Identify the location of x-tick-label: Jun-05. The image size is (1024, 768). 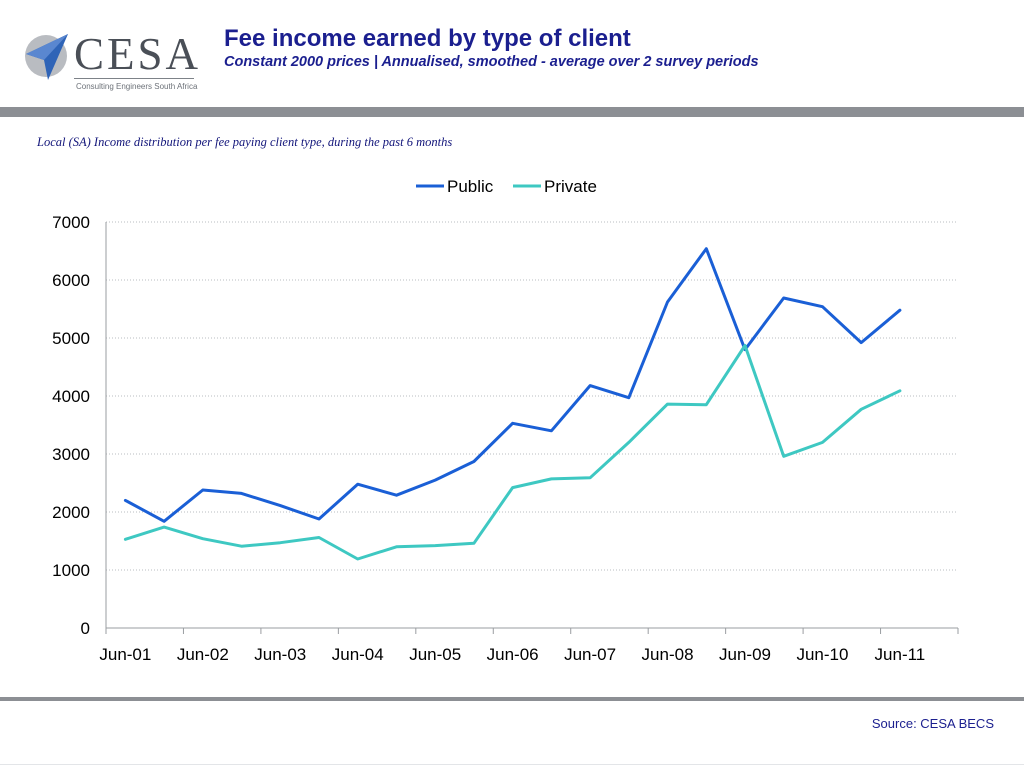
(435, 654).